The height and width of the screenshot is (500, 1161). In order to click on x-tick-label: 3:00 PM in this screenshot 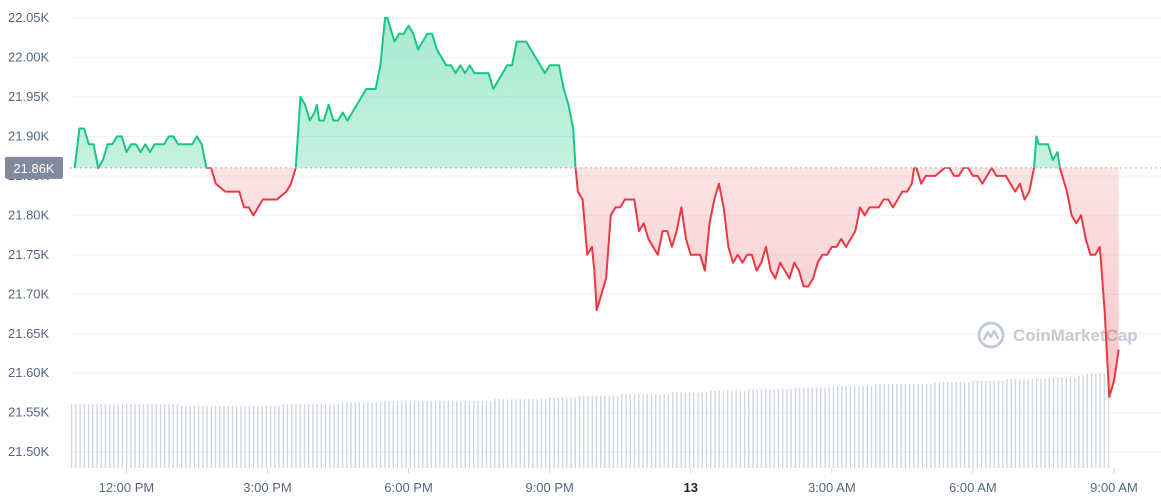, I will do `click(267, 487)`.